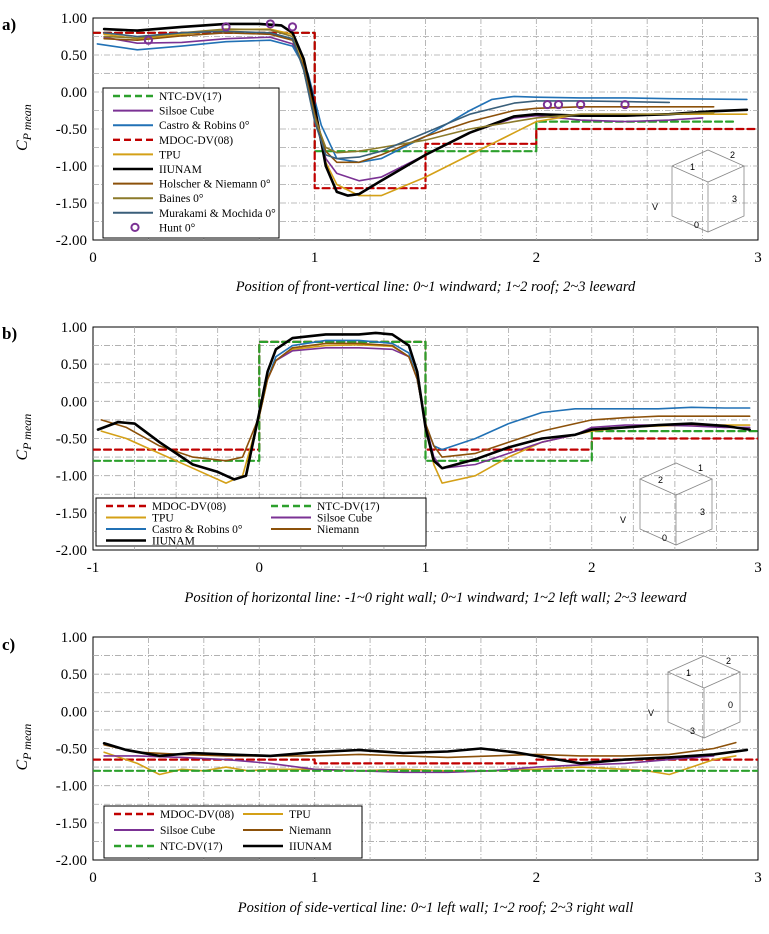 Image resolution: width=769 pixels, height=934 pixels. Describe the element at coordinates (71, 241) in the screenshot. I see `y-tick-label: -2.00` at that location.